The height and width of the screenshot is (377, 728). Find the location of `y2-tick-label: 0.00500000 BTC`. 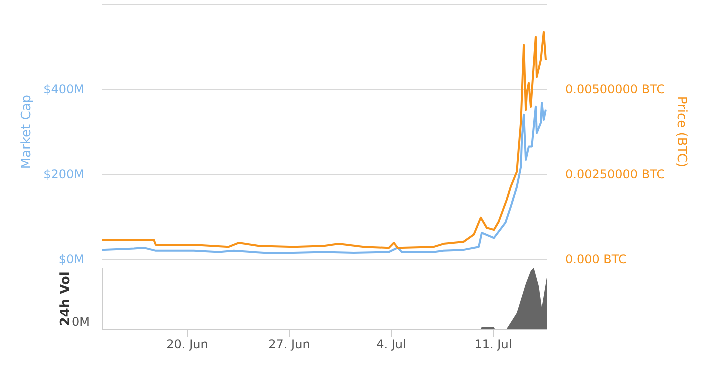

y2-tick-label: 0.00500000 BTC is located at coordinates (616, 89).